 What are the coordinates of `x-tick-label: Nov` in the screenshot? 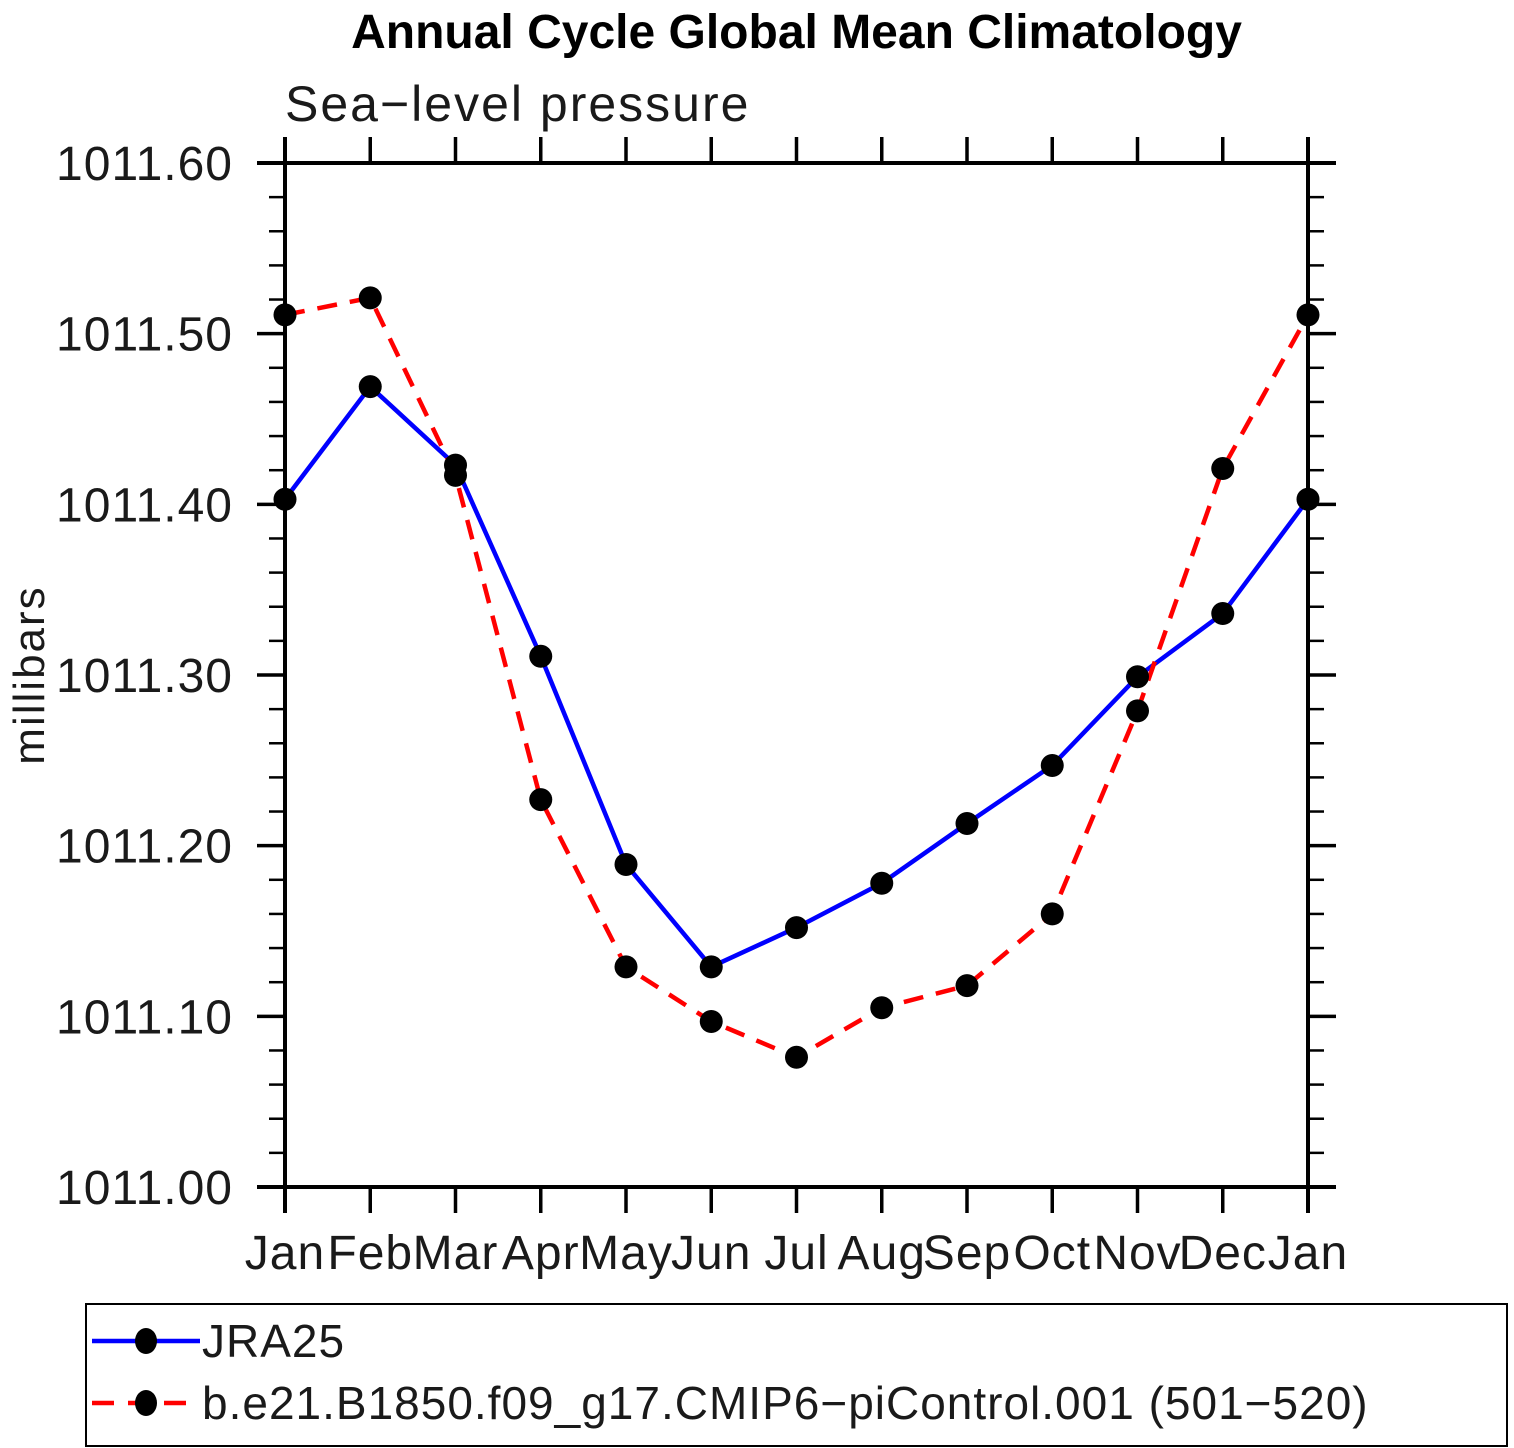 It's located at (1137, 1253).